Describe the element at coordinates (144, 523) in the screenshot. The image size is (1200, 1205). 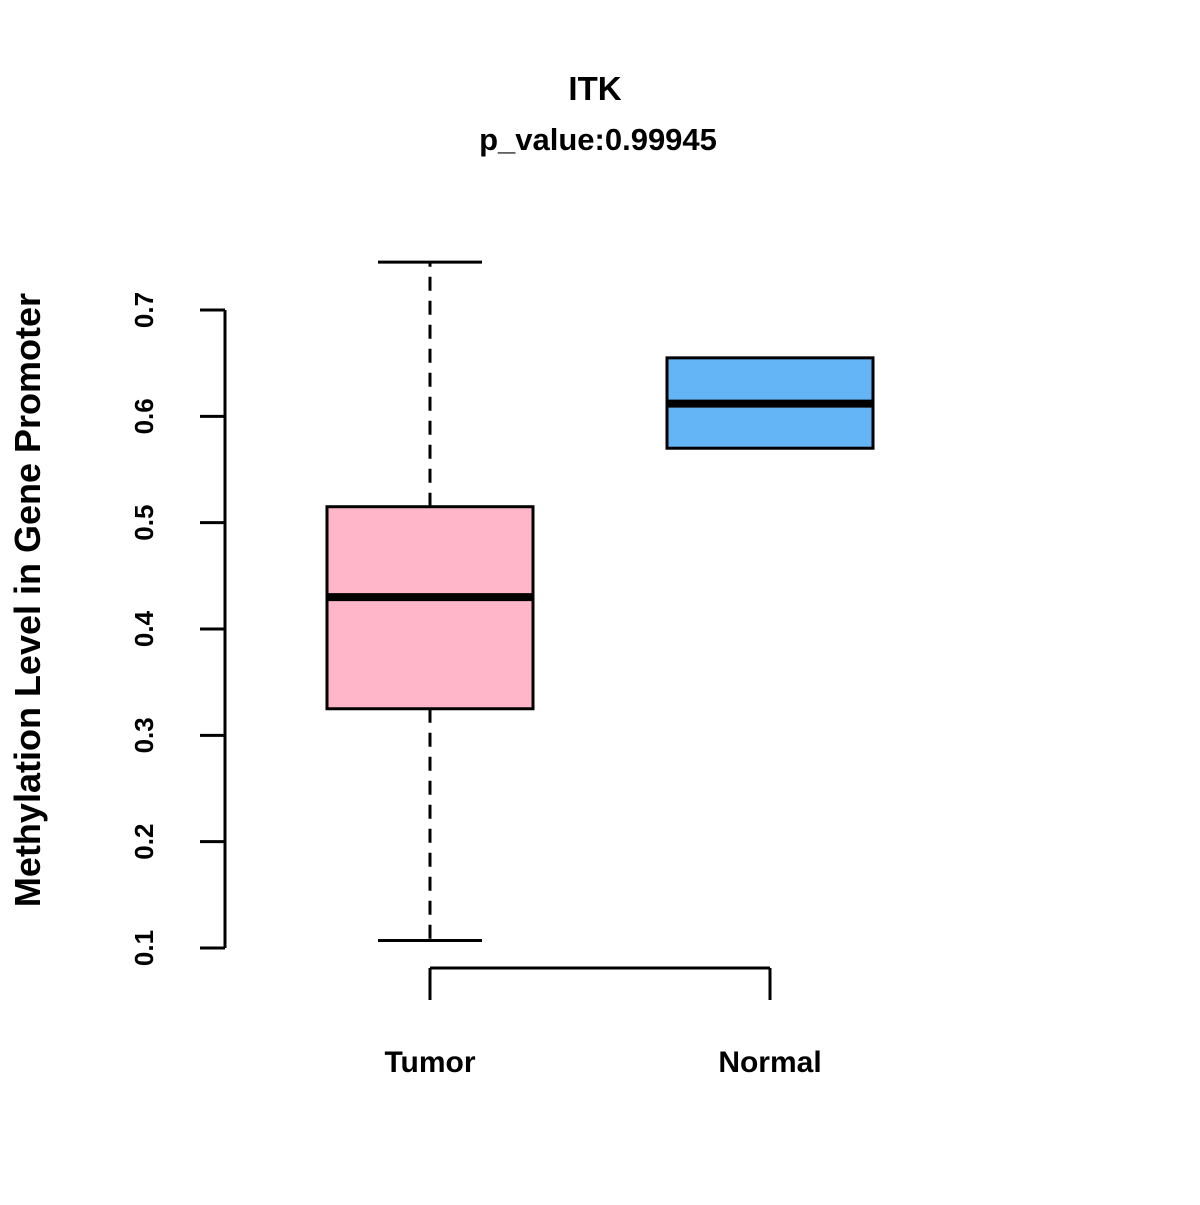
I see `y-tick-label: 0.5` at that location.